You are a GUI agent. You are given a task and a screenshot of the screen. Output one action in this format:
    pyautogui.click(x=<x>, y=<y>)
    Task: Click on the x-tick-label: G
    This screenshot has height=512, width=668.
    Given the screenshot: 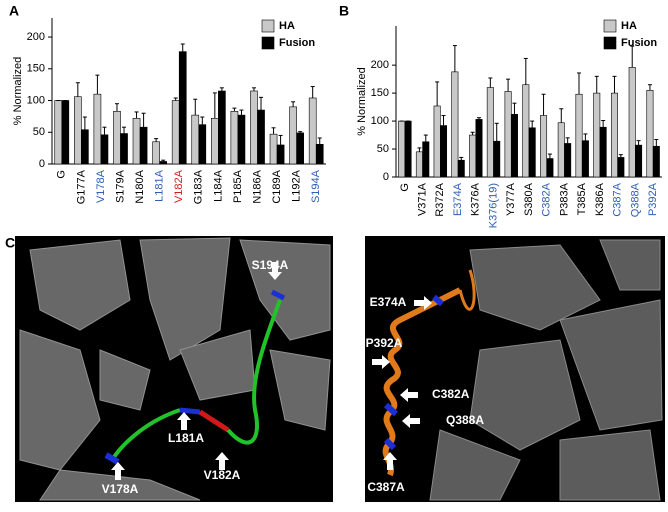 What is the action you would take?
    pyautogui.click(x=62, y=174)
    